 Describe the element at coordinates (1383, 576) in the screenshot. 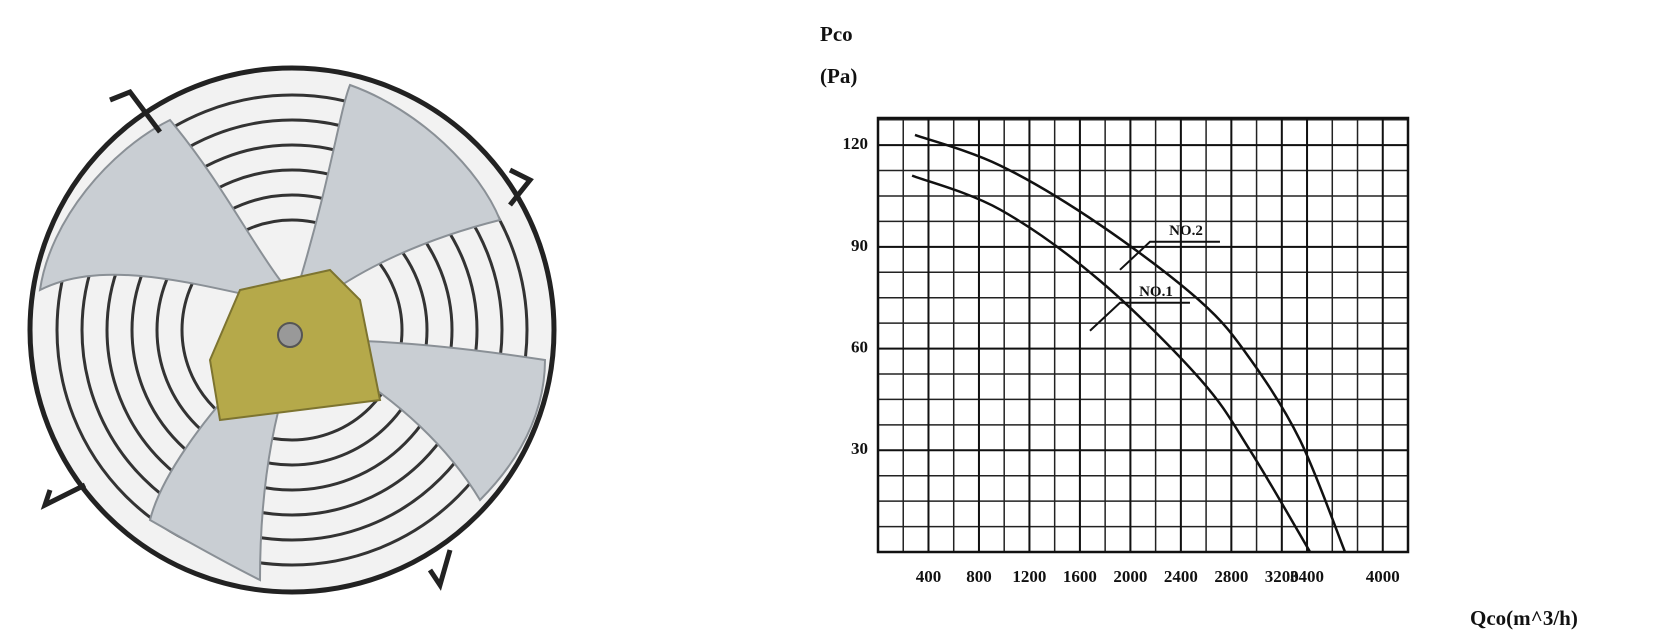

I see `x-tick-label: 4000` at that location.